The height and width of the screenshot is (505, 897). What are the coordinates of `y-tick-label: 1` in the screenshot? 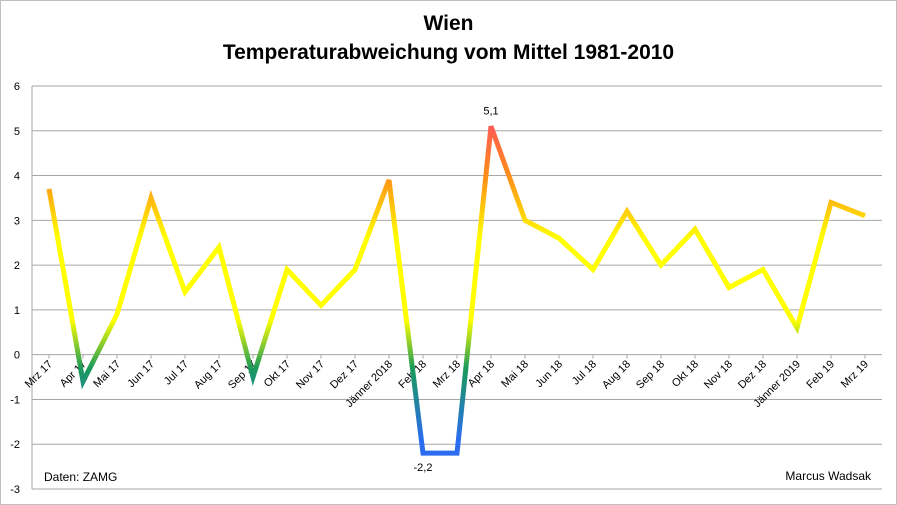 It's located at (17, 311).